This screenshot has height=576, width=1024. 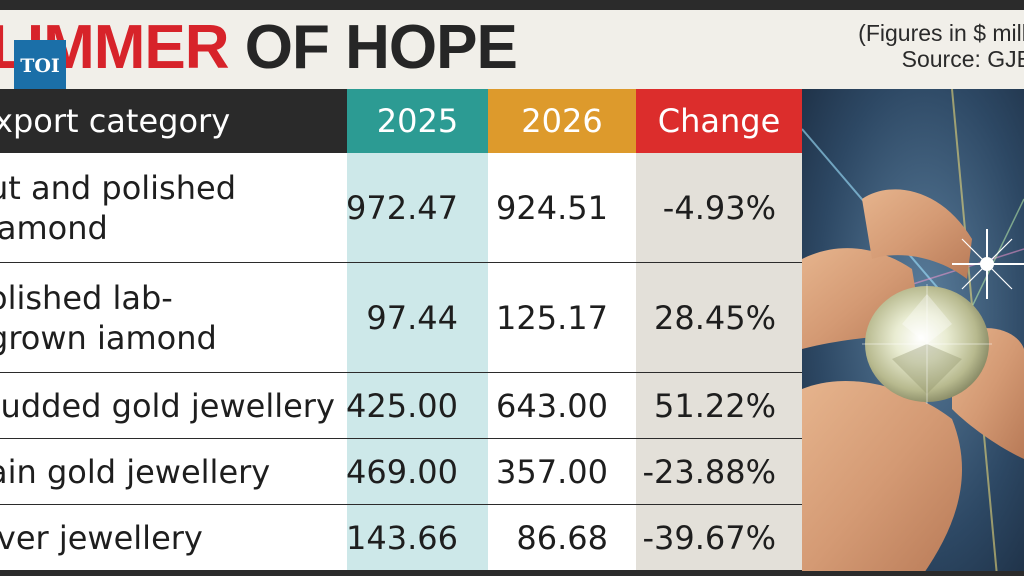 I want to click on figure-notes: (Figures in $ milli Source: GJE, so click(x=941, y=46).